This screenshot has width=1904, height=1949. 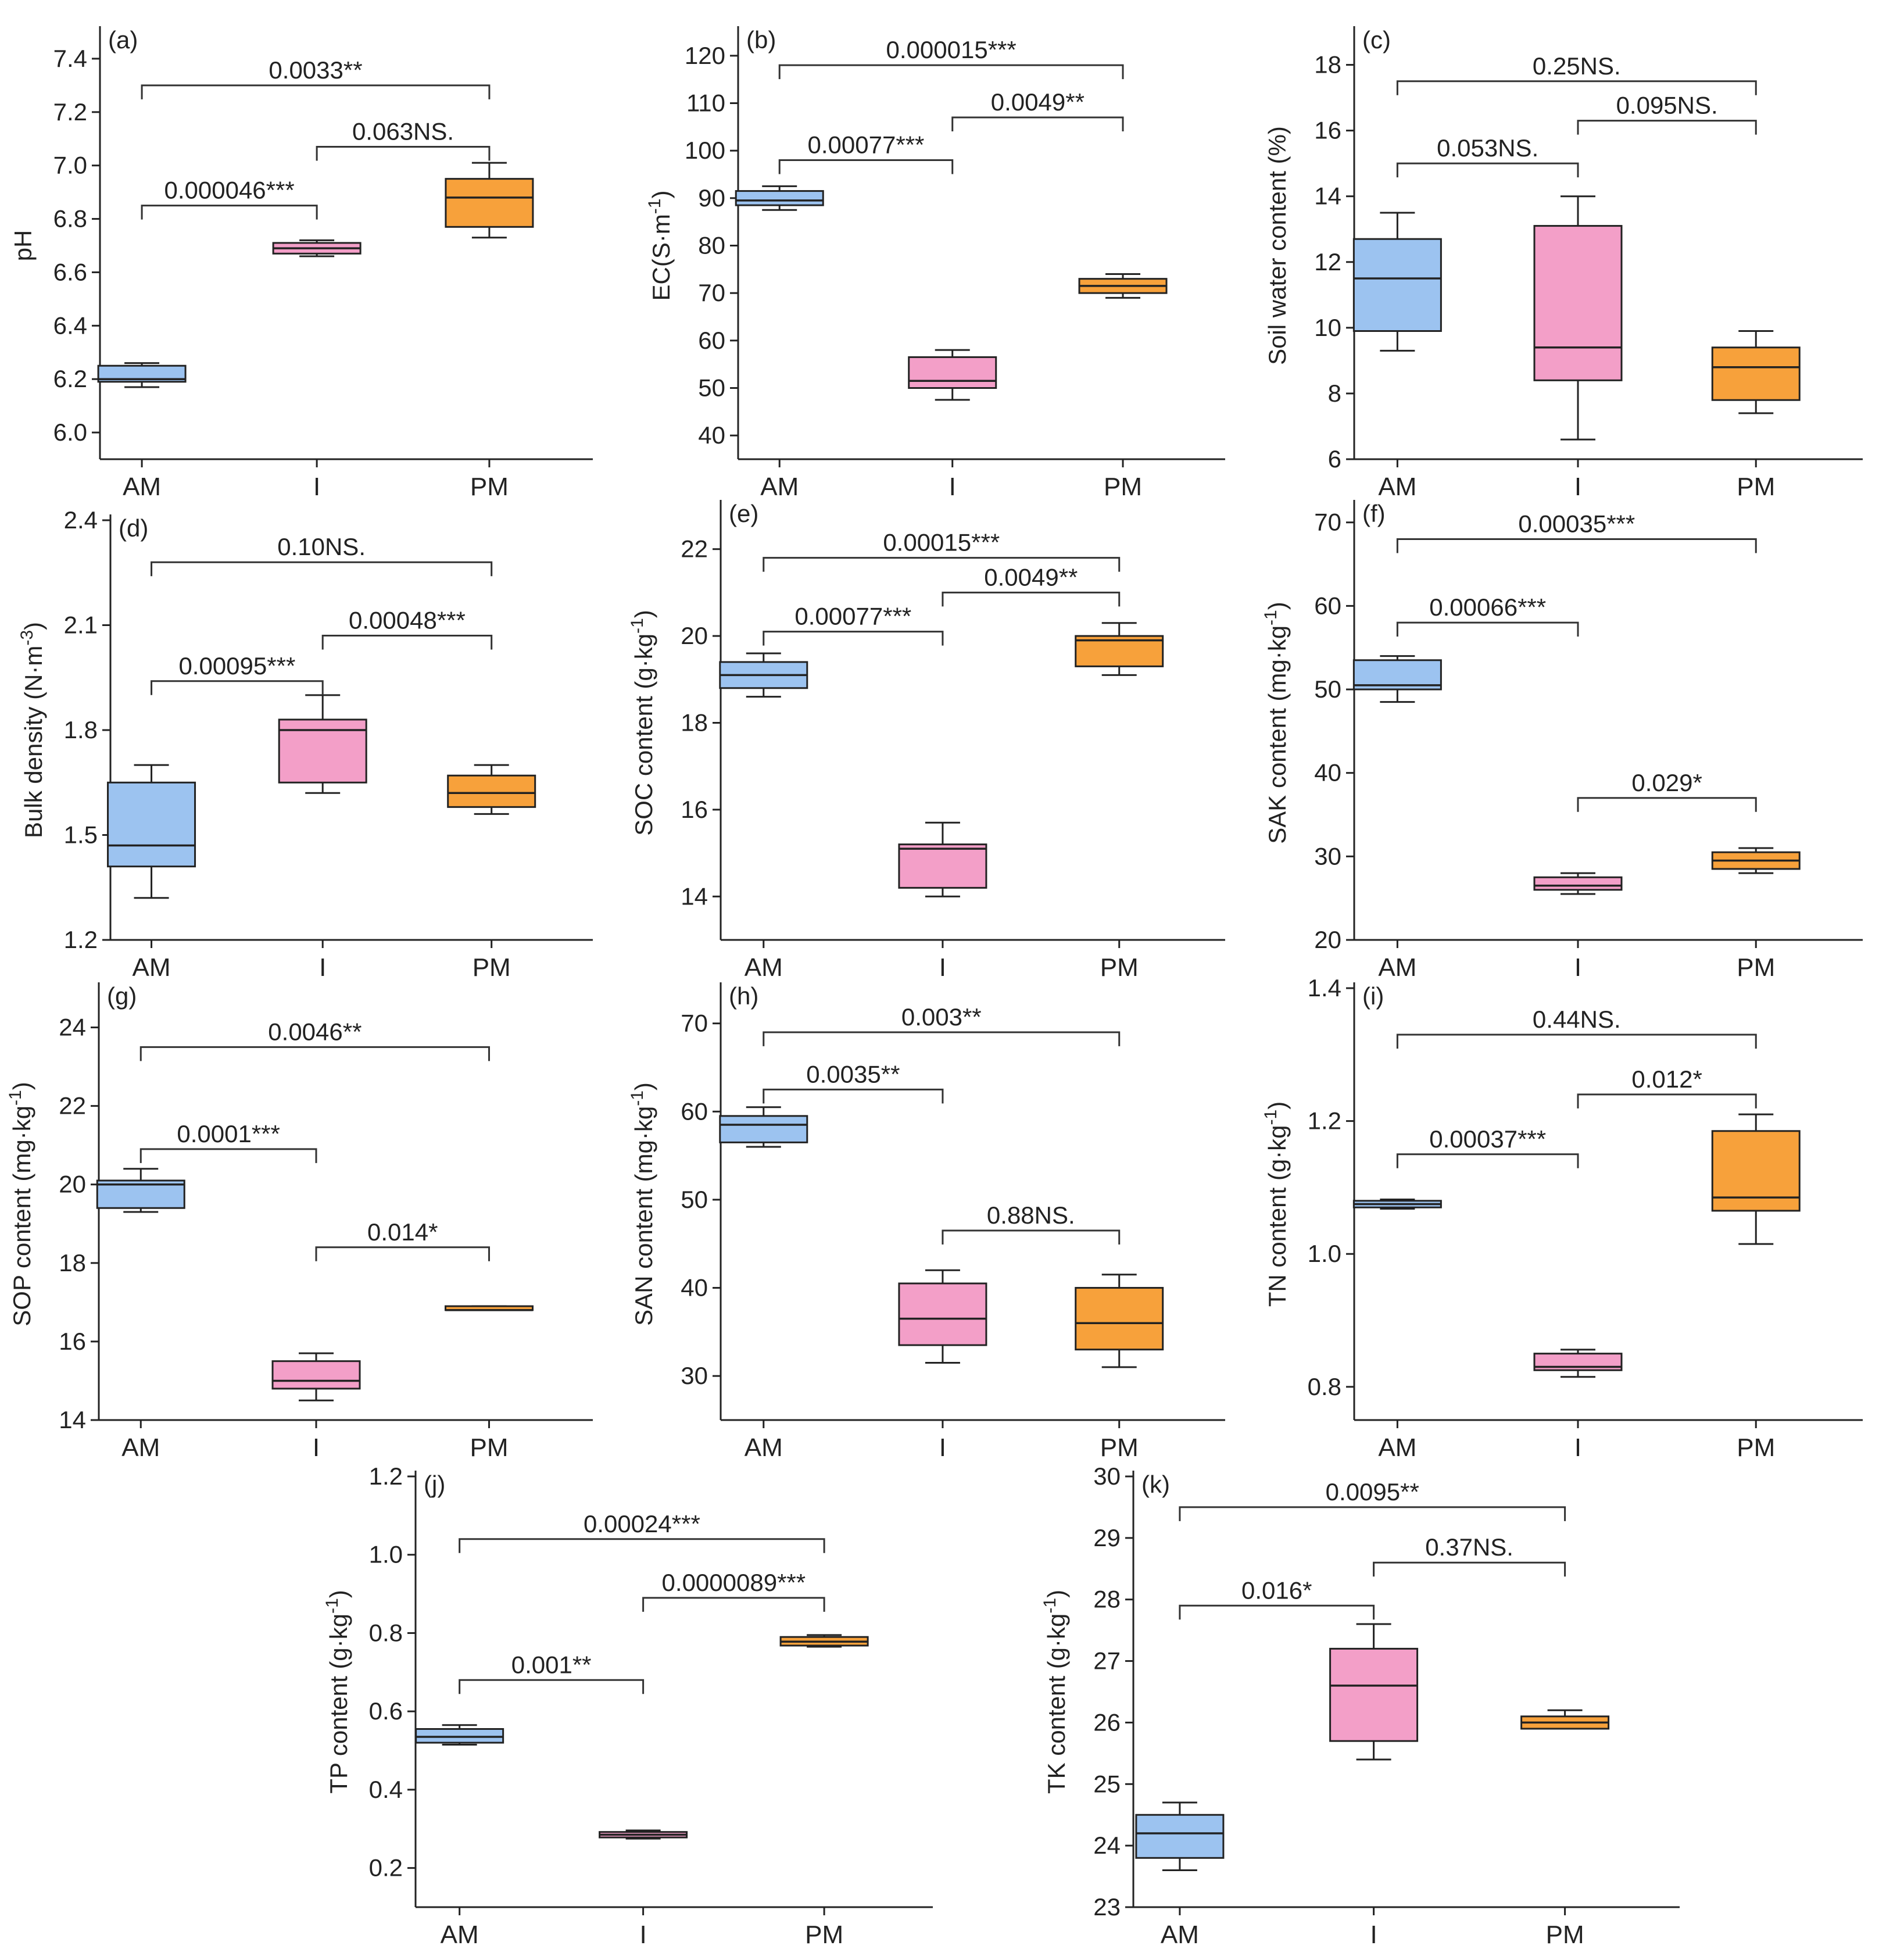 I want to click on y-tick-label: 23, so click(x=1107, y=1907).